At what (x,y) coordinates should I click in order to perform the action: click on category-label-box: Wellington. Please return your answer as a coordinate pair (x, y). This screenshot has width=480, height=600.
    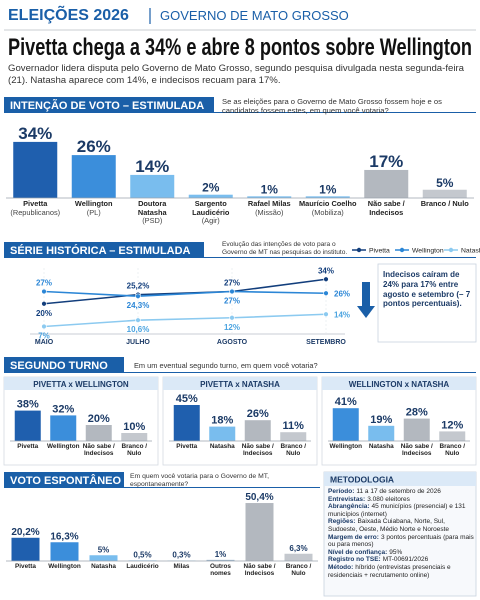
    Looking at the image, I should click on (346, 446).